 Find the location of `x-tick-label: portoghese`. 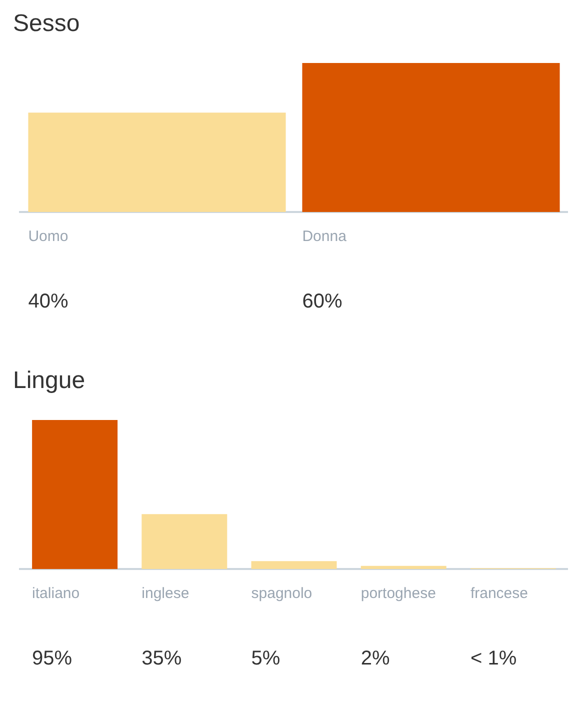

x-tick-label: portoghese is located at coordinates (398, 593).